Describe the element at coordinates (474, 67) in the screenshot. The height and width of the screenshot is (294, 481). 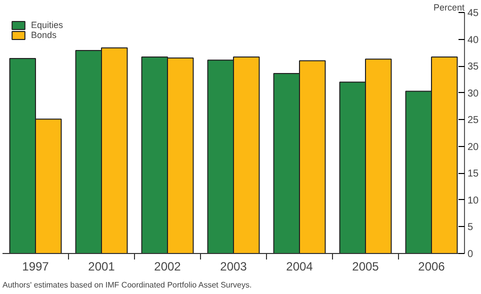
I see `y-tick-label: 35` at that location.